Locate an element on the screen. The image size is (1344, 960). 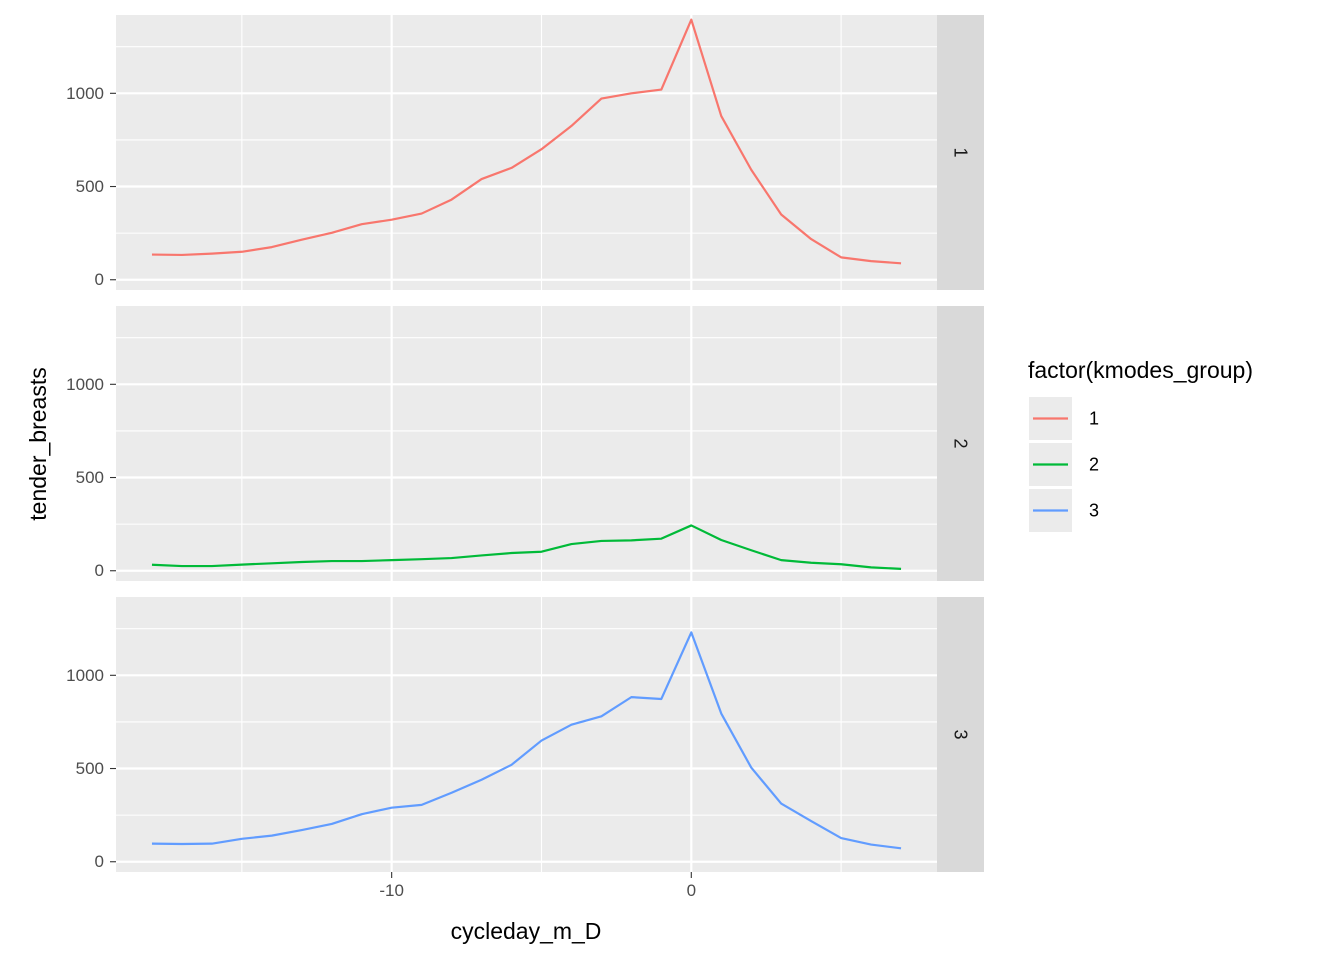
y-axis-ticks: 0 500 1000 0 500 1000 0 500 1000 is located at coordinates (91, 477).